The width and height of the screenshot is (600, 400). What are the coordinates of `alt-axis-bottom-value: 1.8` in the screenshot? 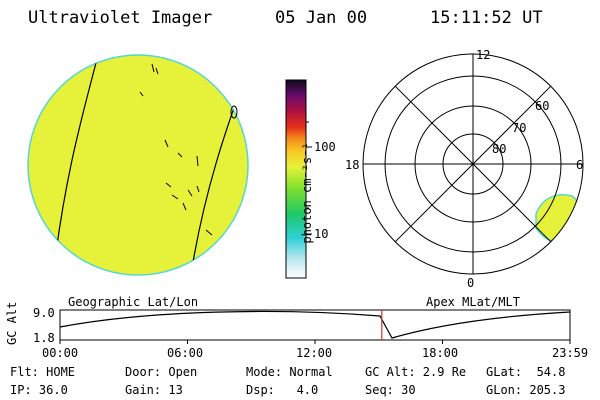 It's located at (44, 338).